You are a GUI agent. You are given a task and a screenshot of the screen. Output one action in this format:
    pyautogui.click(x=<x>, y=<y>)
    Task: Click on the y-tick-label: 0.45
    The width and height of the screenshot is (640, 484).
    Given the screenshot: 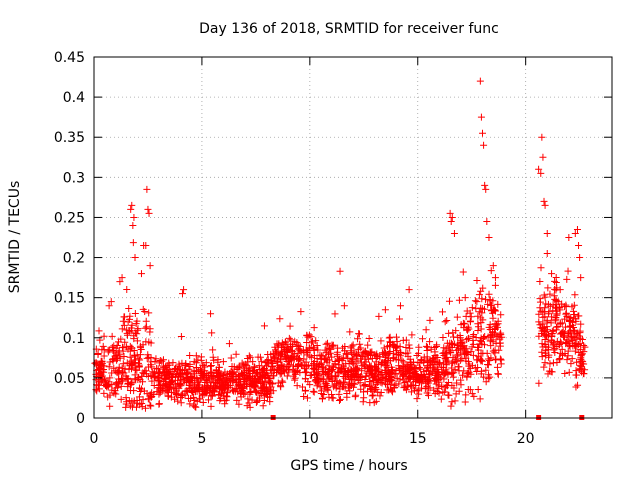 What is the action you would take?
    pyautogui.click(x=69, y=58)
    